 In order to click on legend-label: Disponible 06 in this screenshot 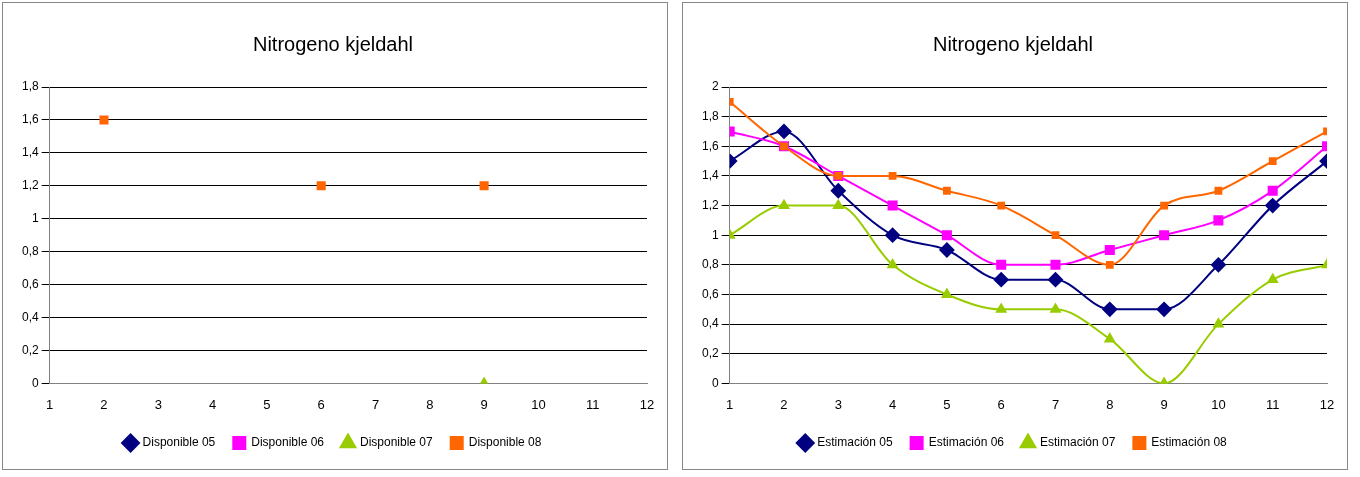, I will do `click(288, 442)`.